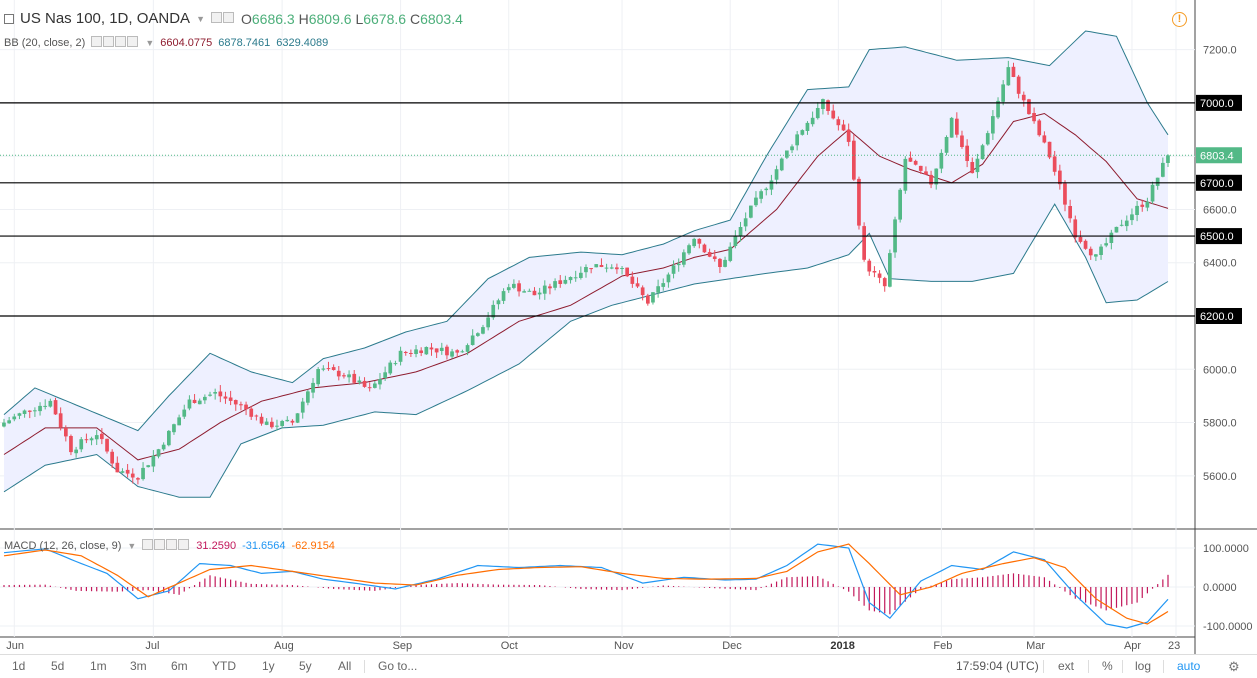 This screenshot has width=1257, height=678. Describe the element at coordinates (345, 666) in the screenshot. I see `range-all-button: All` at that location.